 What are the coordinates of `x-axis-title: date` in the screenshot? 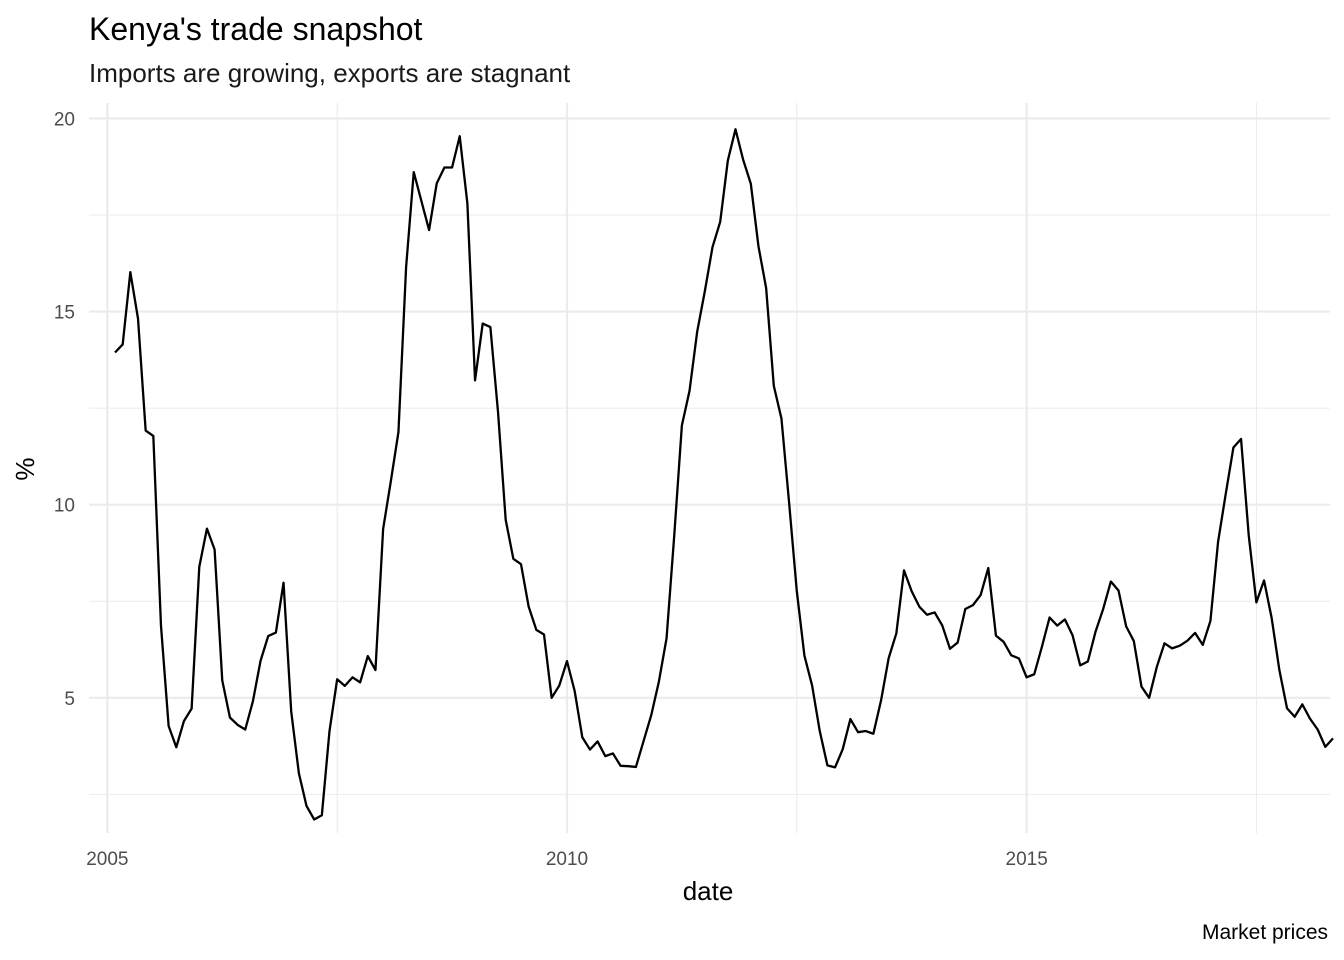 It's located at (708, 891).